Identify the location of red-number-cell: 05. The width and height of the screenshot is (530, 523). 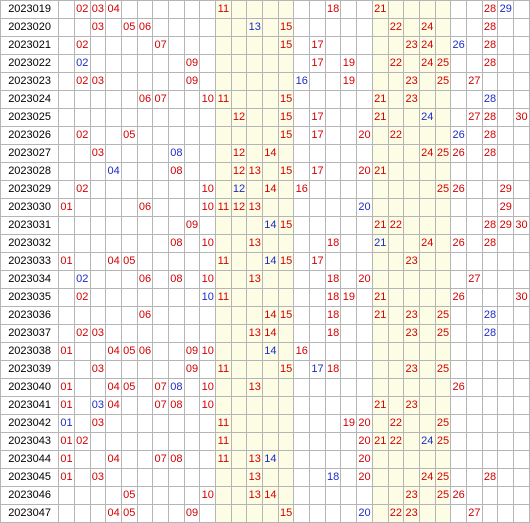
(129, 27).